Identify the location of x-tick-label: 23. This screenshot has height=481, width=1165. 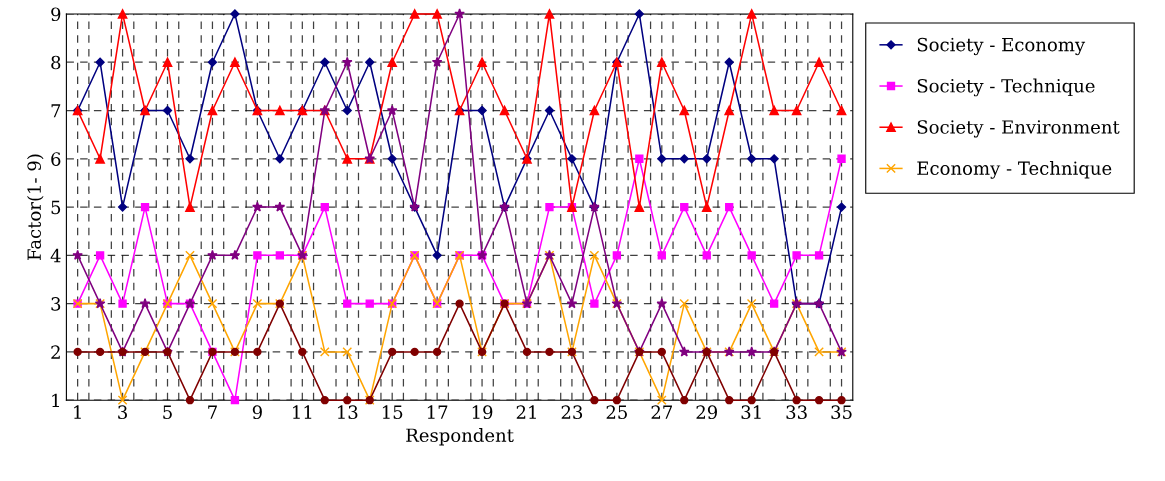
(572, 412).